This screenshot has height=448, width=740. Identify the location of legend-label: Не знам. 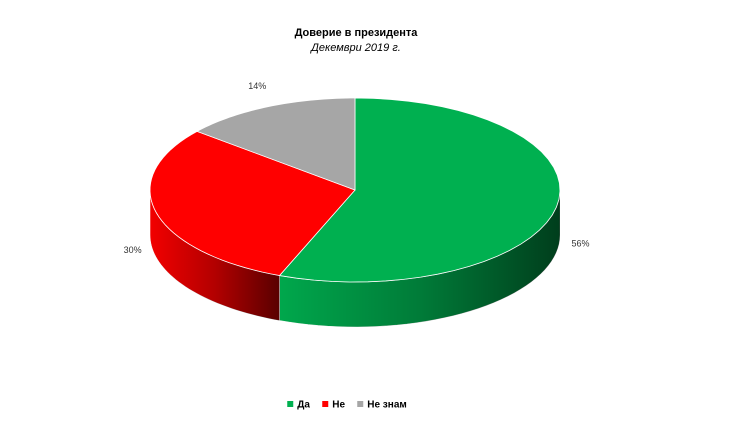
(387, 405).